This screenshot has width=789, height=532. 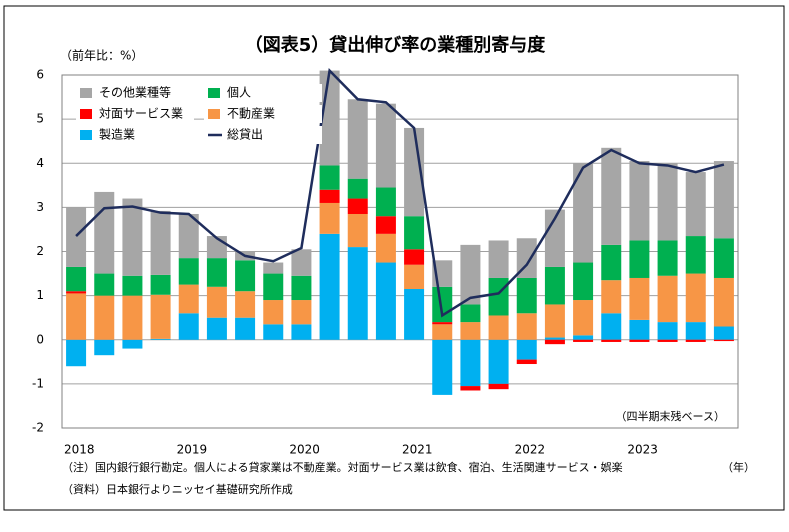 What do you see at coordinates (304, 450) in the screenshot?
I see `x-tick-label: 2020` at bounding box center [304, 450].